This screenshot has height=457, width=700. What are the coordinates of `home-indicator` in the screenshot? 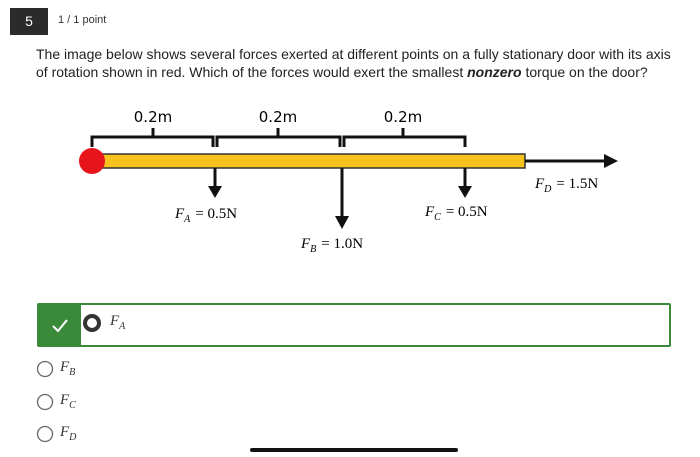 It's located at (354, 450).